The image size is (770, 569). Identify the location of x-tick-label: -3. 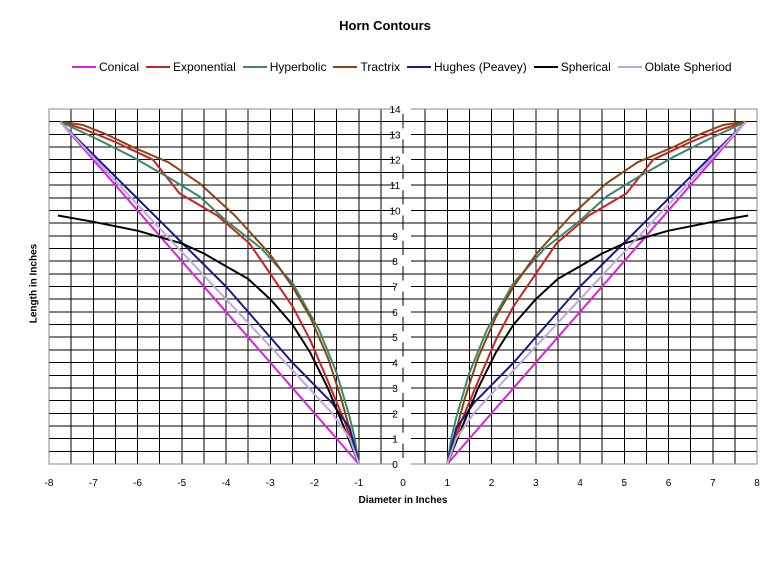
(270, 483).